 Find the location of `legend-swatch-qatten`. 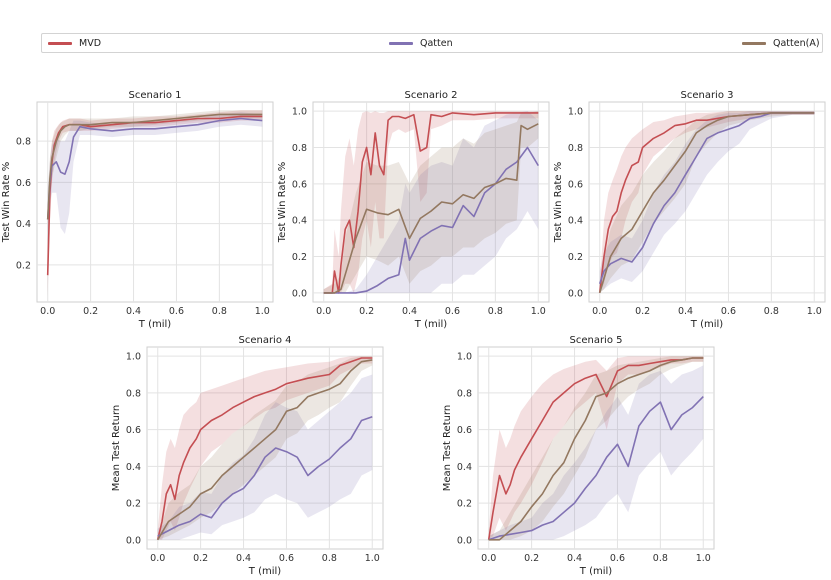

legend-swatch-qatten is located at coordinates (401, 43).